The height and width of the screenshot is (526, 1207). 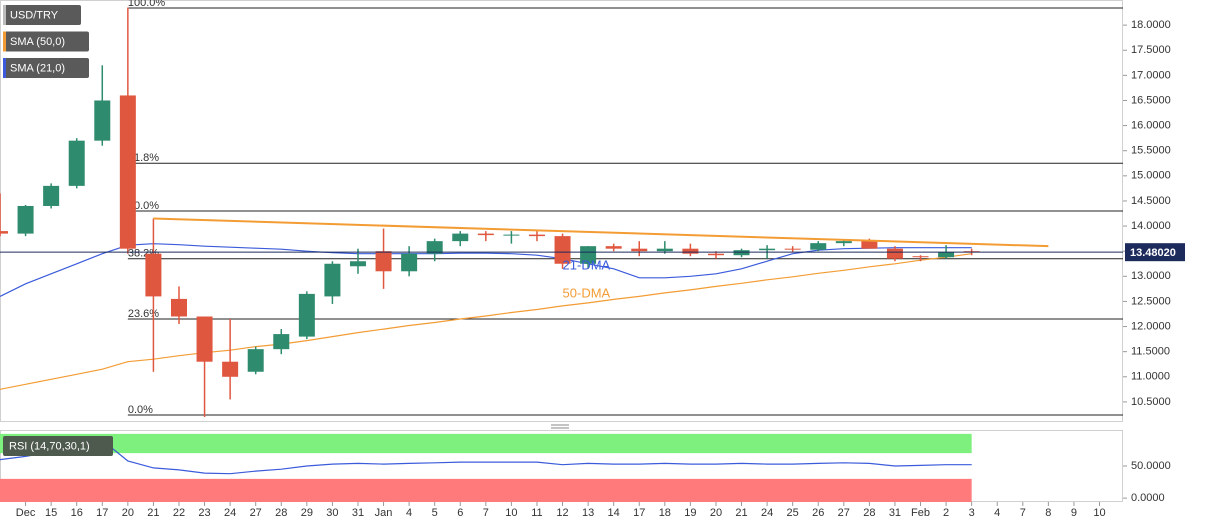 What do you see at coordinates (486, 270) in the screenshot?
I see `sma-line` at bounding box center [486, 270].